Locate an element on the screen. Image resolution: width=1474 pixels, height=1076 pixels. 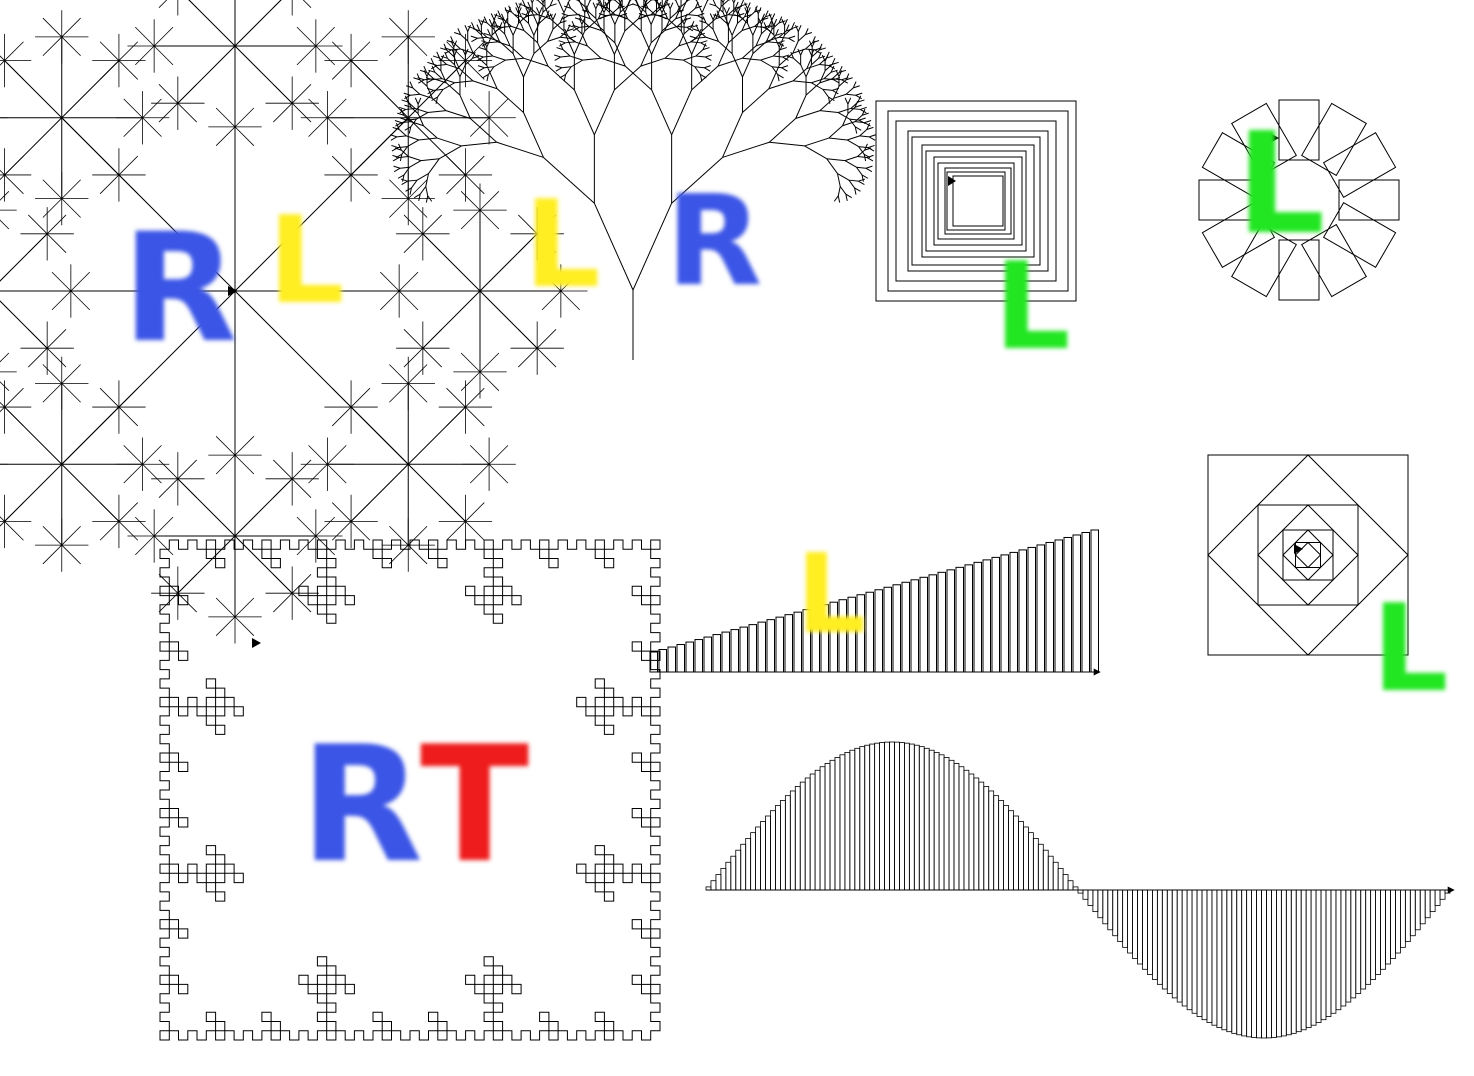
asterisk-l-mark: L is located at coordinates (306, 261).